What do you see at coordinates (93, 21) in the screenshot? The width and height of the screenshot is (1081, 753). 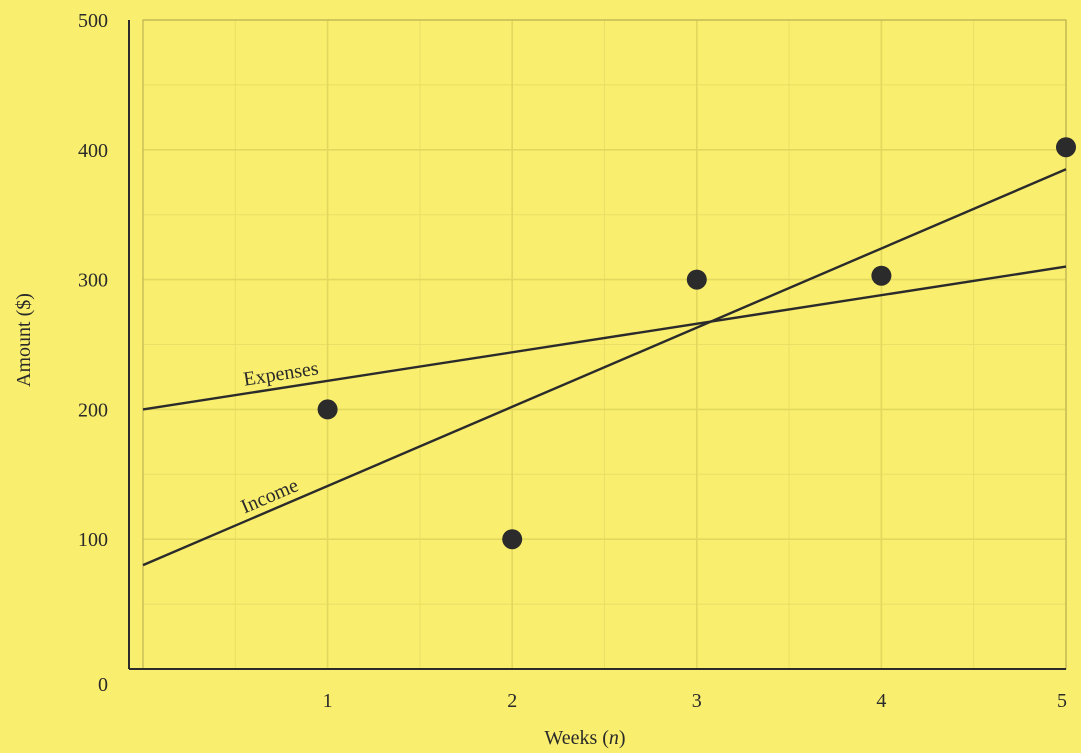 I see `y-tick-label: 500` at bounding box center [93, 21].